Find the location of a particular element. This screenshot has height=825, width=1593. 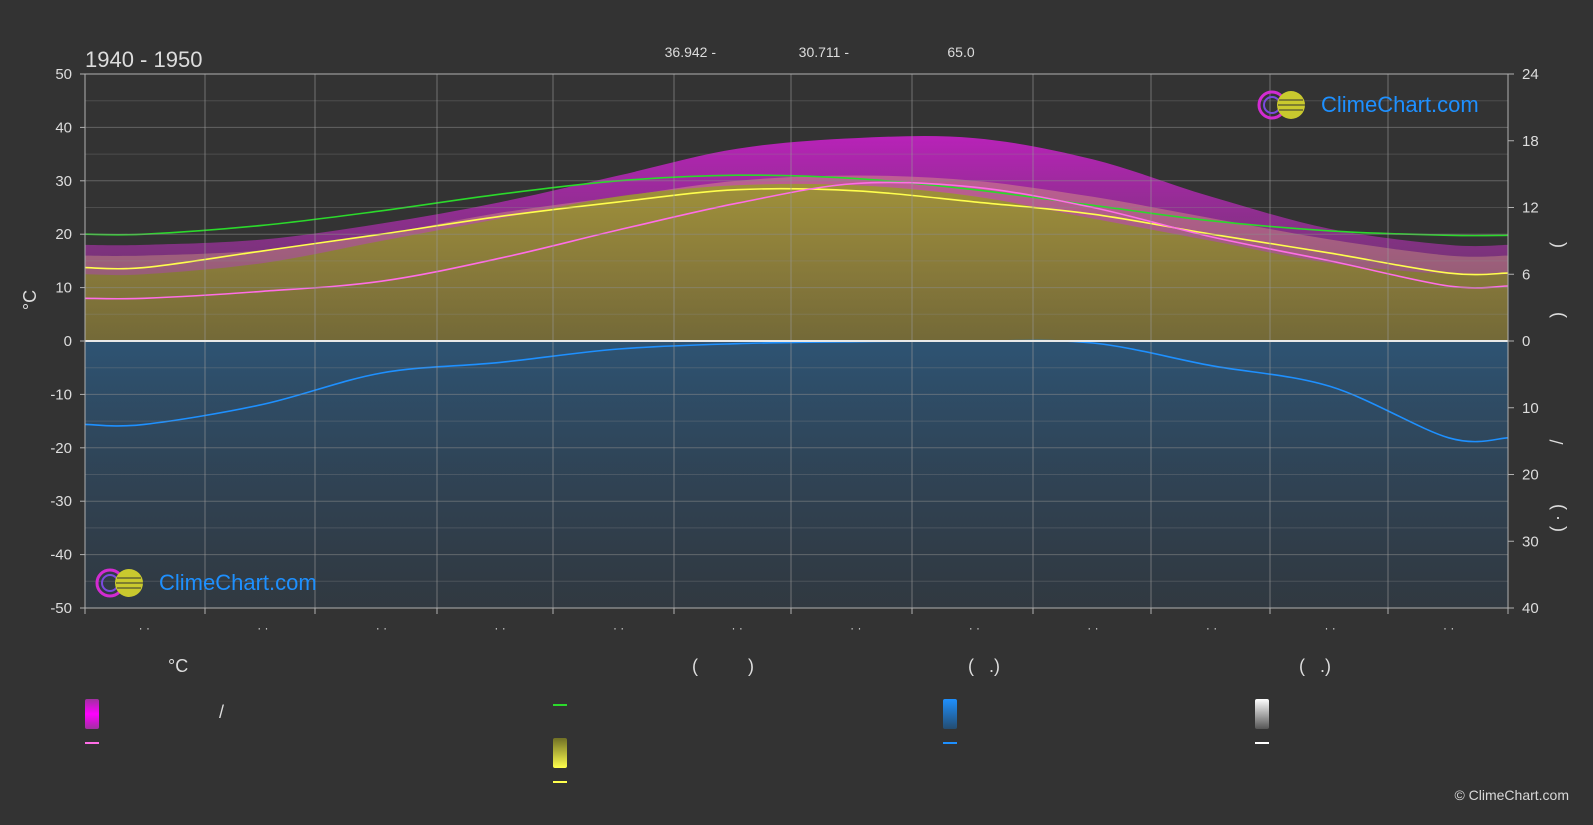

y-tick-label: 30 is located at coordinates (63, 181).